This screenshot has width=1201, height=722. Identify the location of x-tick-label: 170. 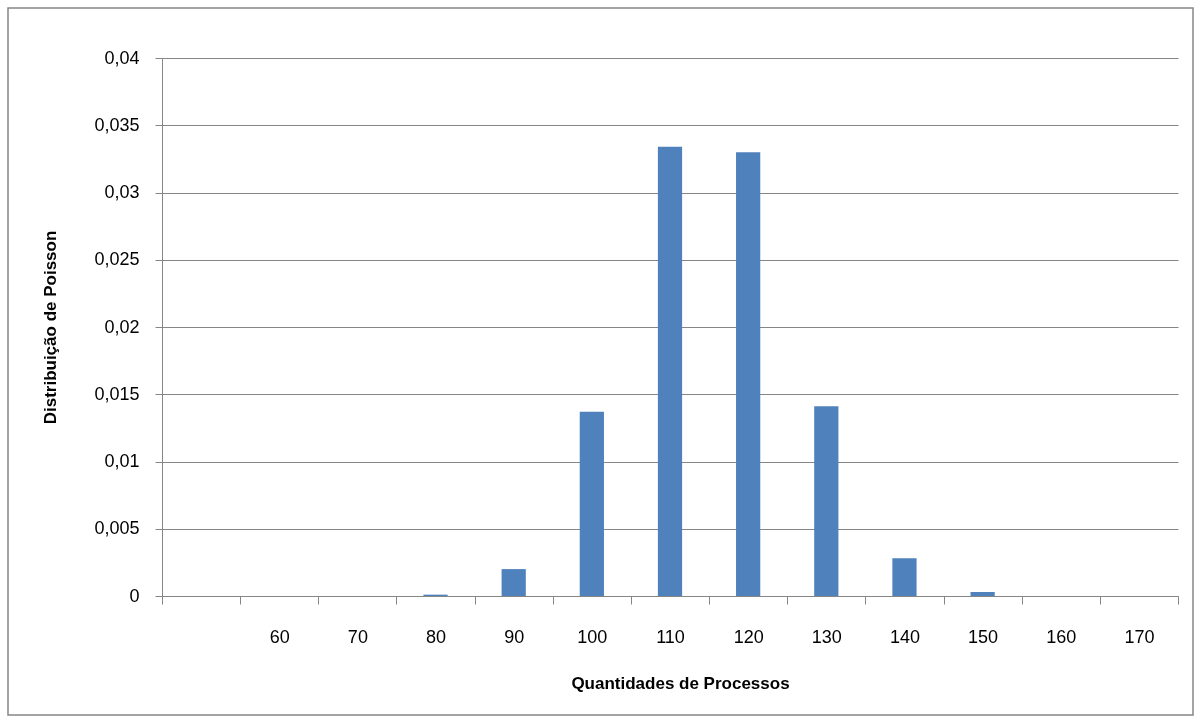
(1139, 636).